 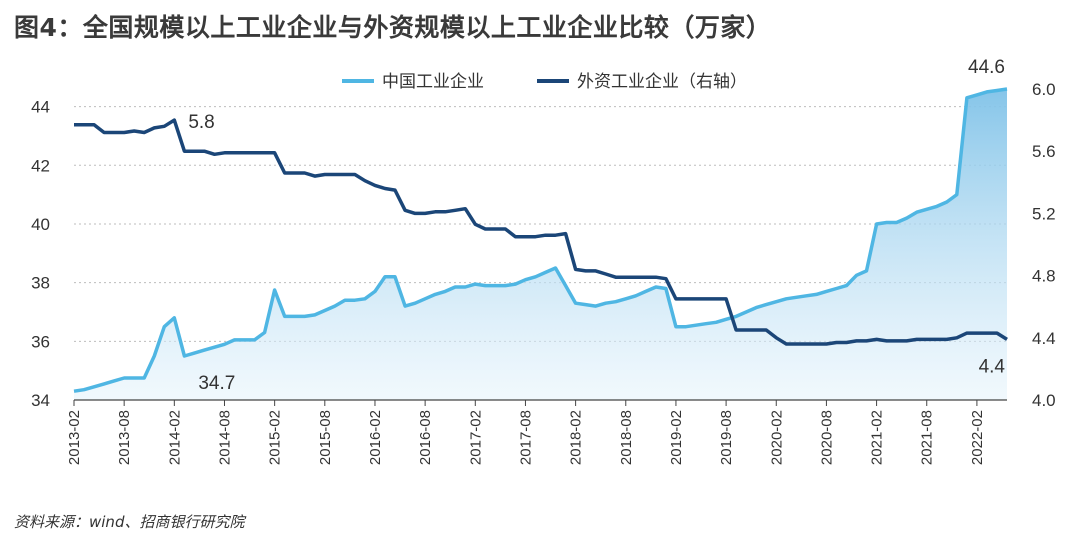 I want to click on x-tick-label: 2015-08, so click(x=325, y=437).